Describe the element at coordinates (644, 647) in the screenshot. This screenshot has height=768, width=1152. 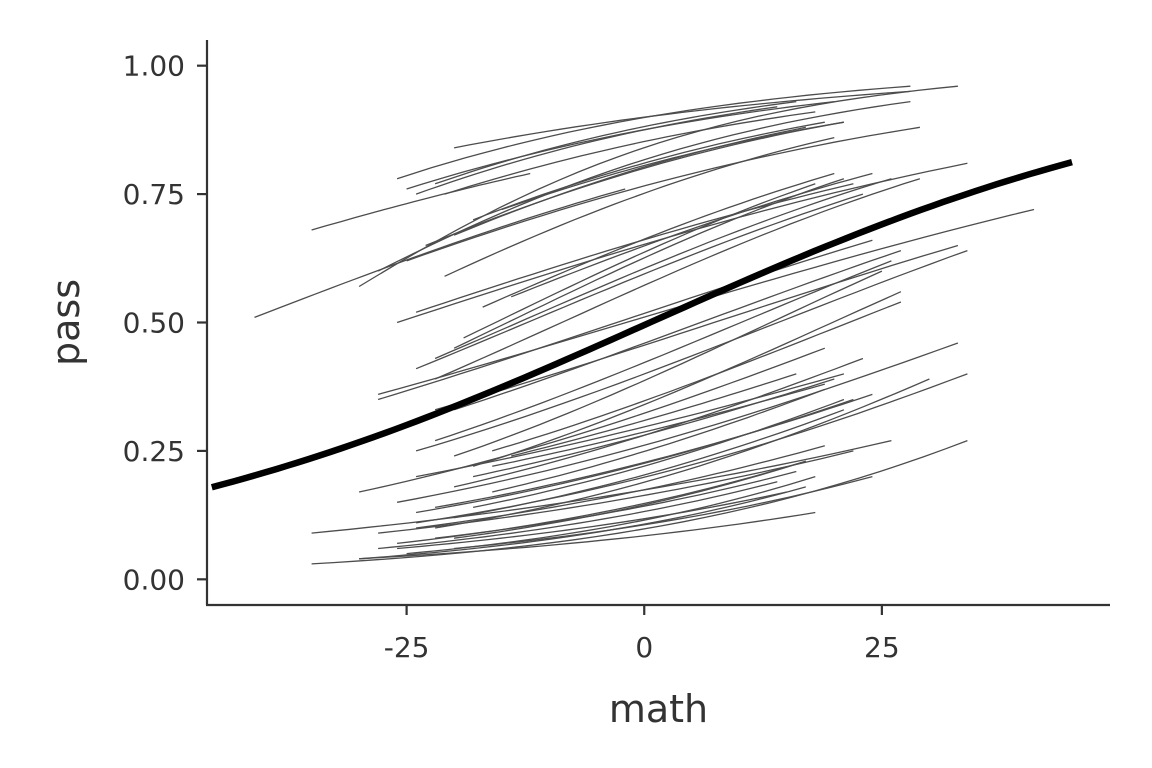
I see `x-tick-label: 0` at that location.